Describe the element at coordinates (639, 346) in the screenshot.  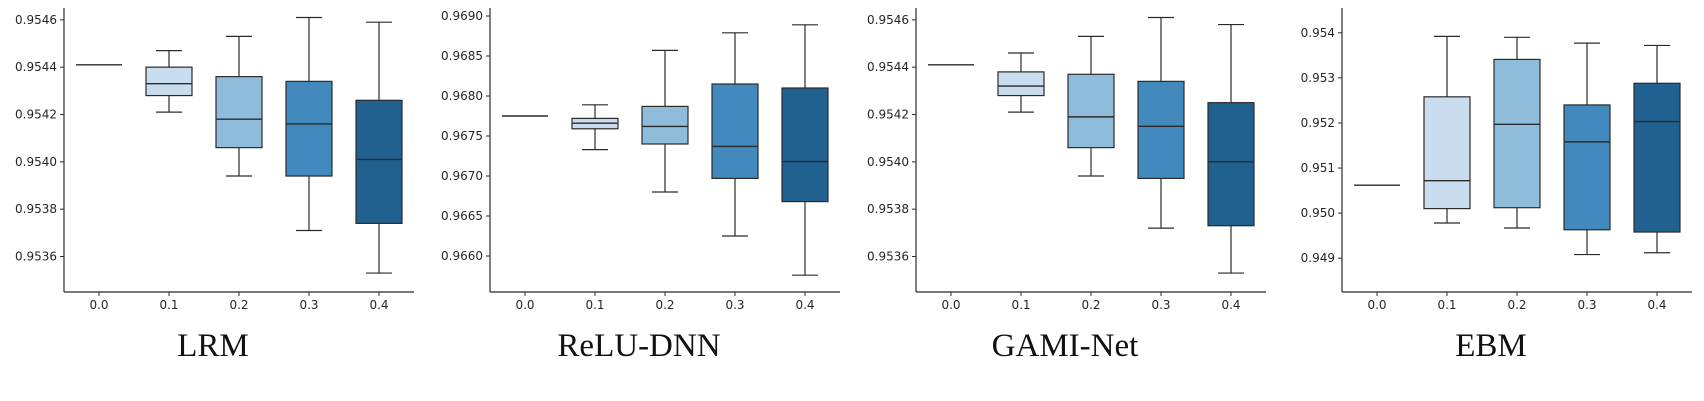
I see `panel-title-relu-dnn: ReLU-DNN` at that location.